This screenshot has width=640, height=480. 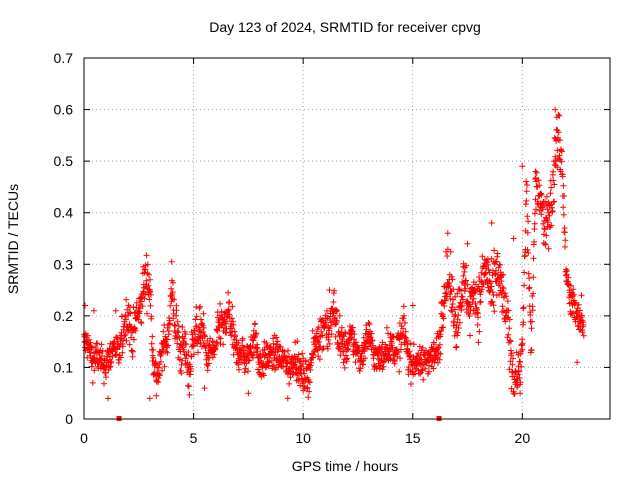 I want to click on x-tick-label: 20, so click(x=523, y=438).